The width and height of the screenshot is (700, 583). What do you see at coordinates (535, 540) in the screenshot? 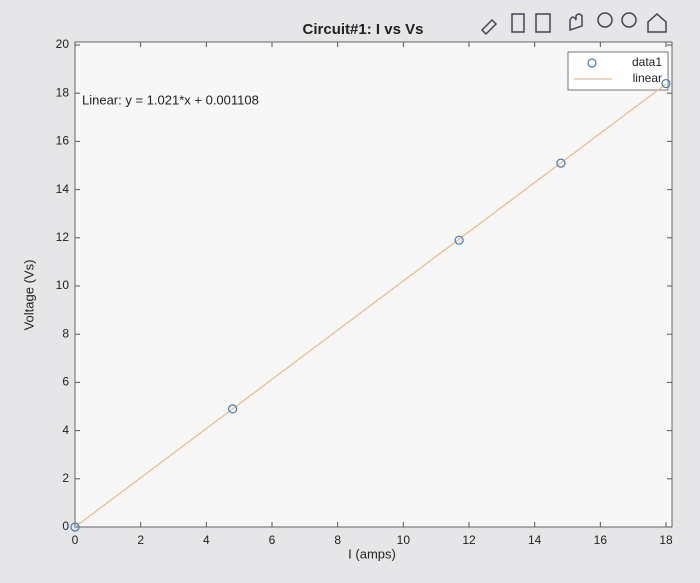
I see `x-tick-label: 14` at bounding box center [535, 540].